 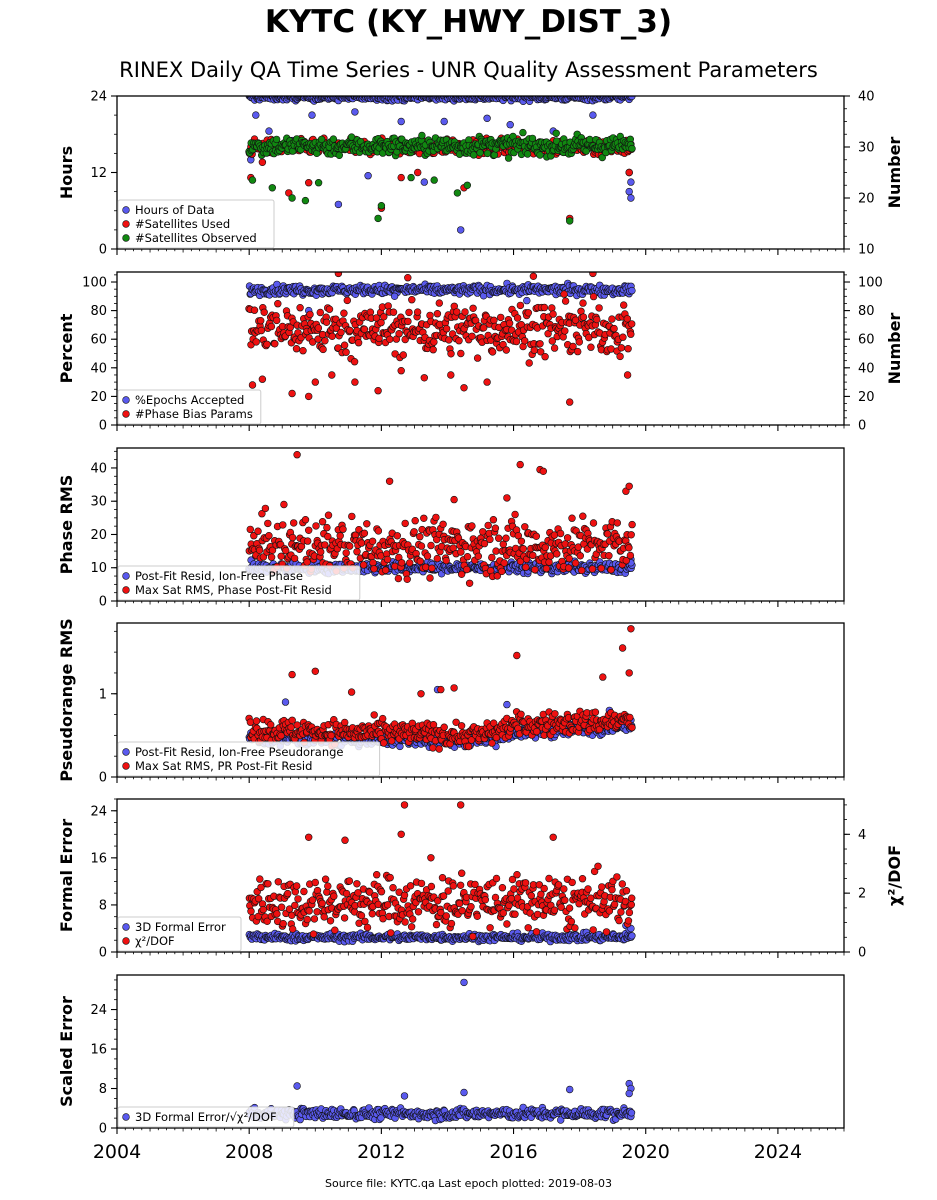 I want to click on data-points, so click(x=440, y=339).